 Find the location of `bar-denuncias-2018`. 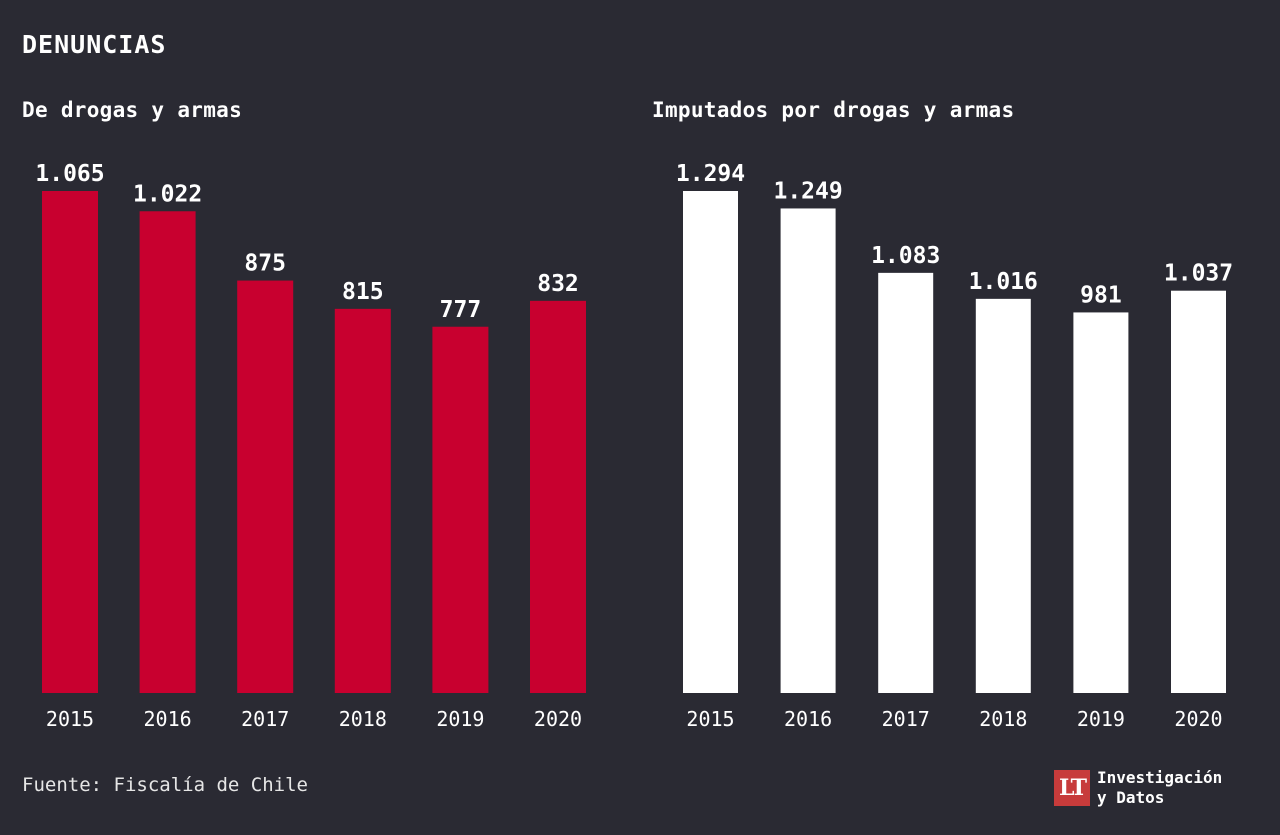

bar-denuncias-2018 is located at coordinates (362, 500).